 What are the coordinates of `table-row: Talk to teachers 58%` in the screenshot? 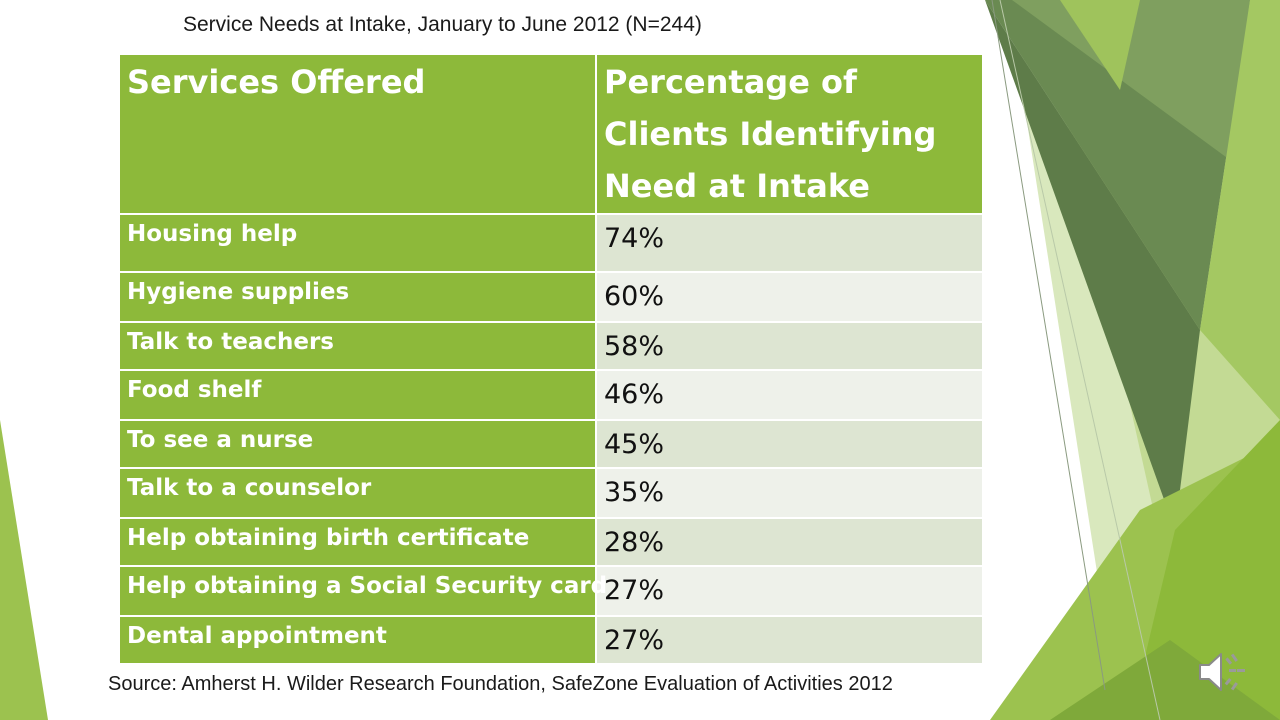 It's located at (551, 346).